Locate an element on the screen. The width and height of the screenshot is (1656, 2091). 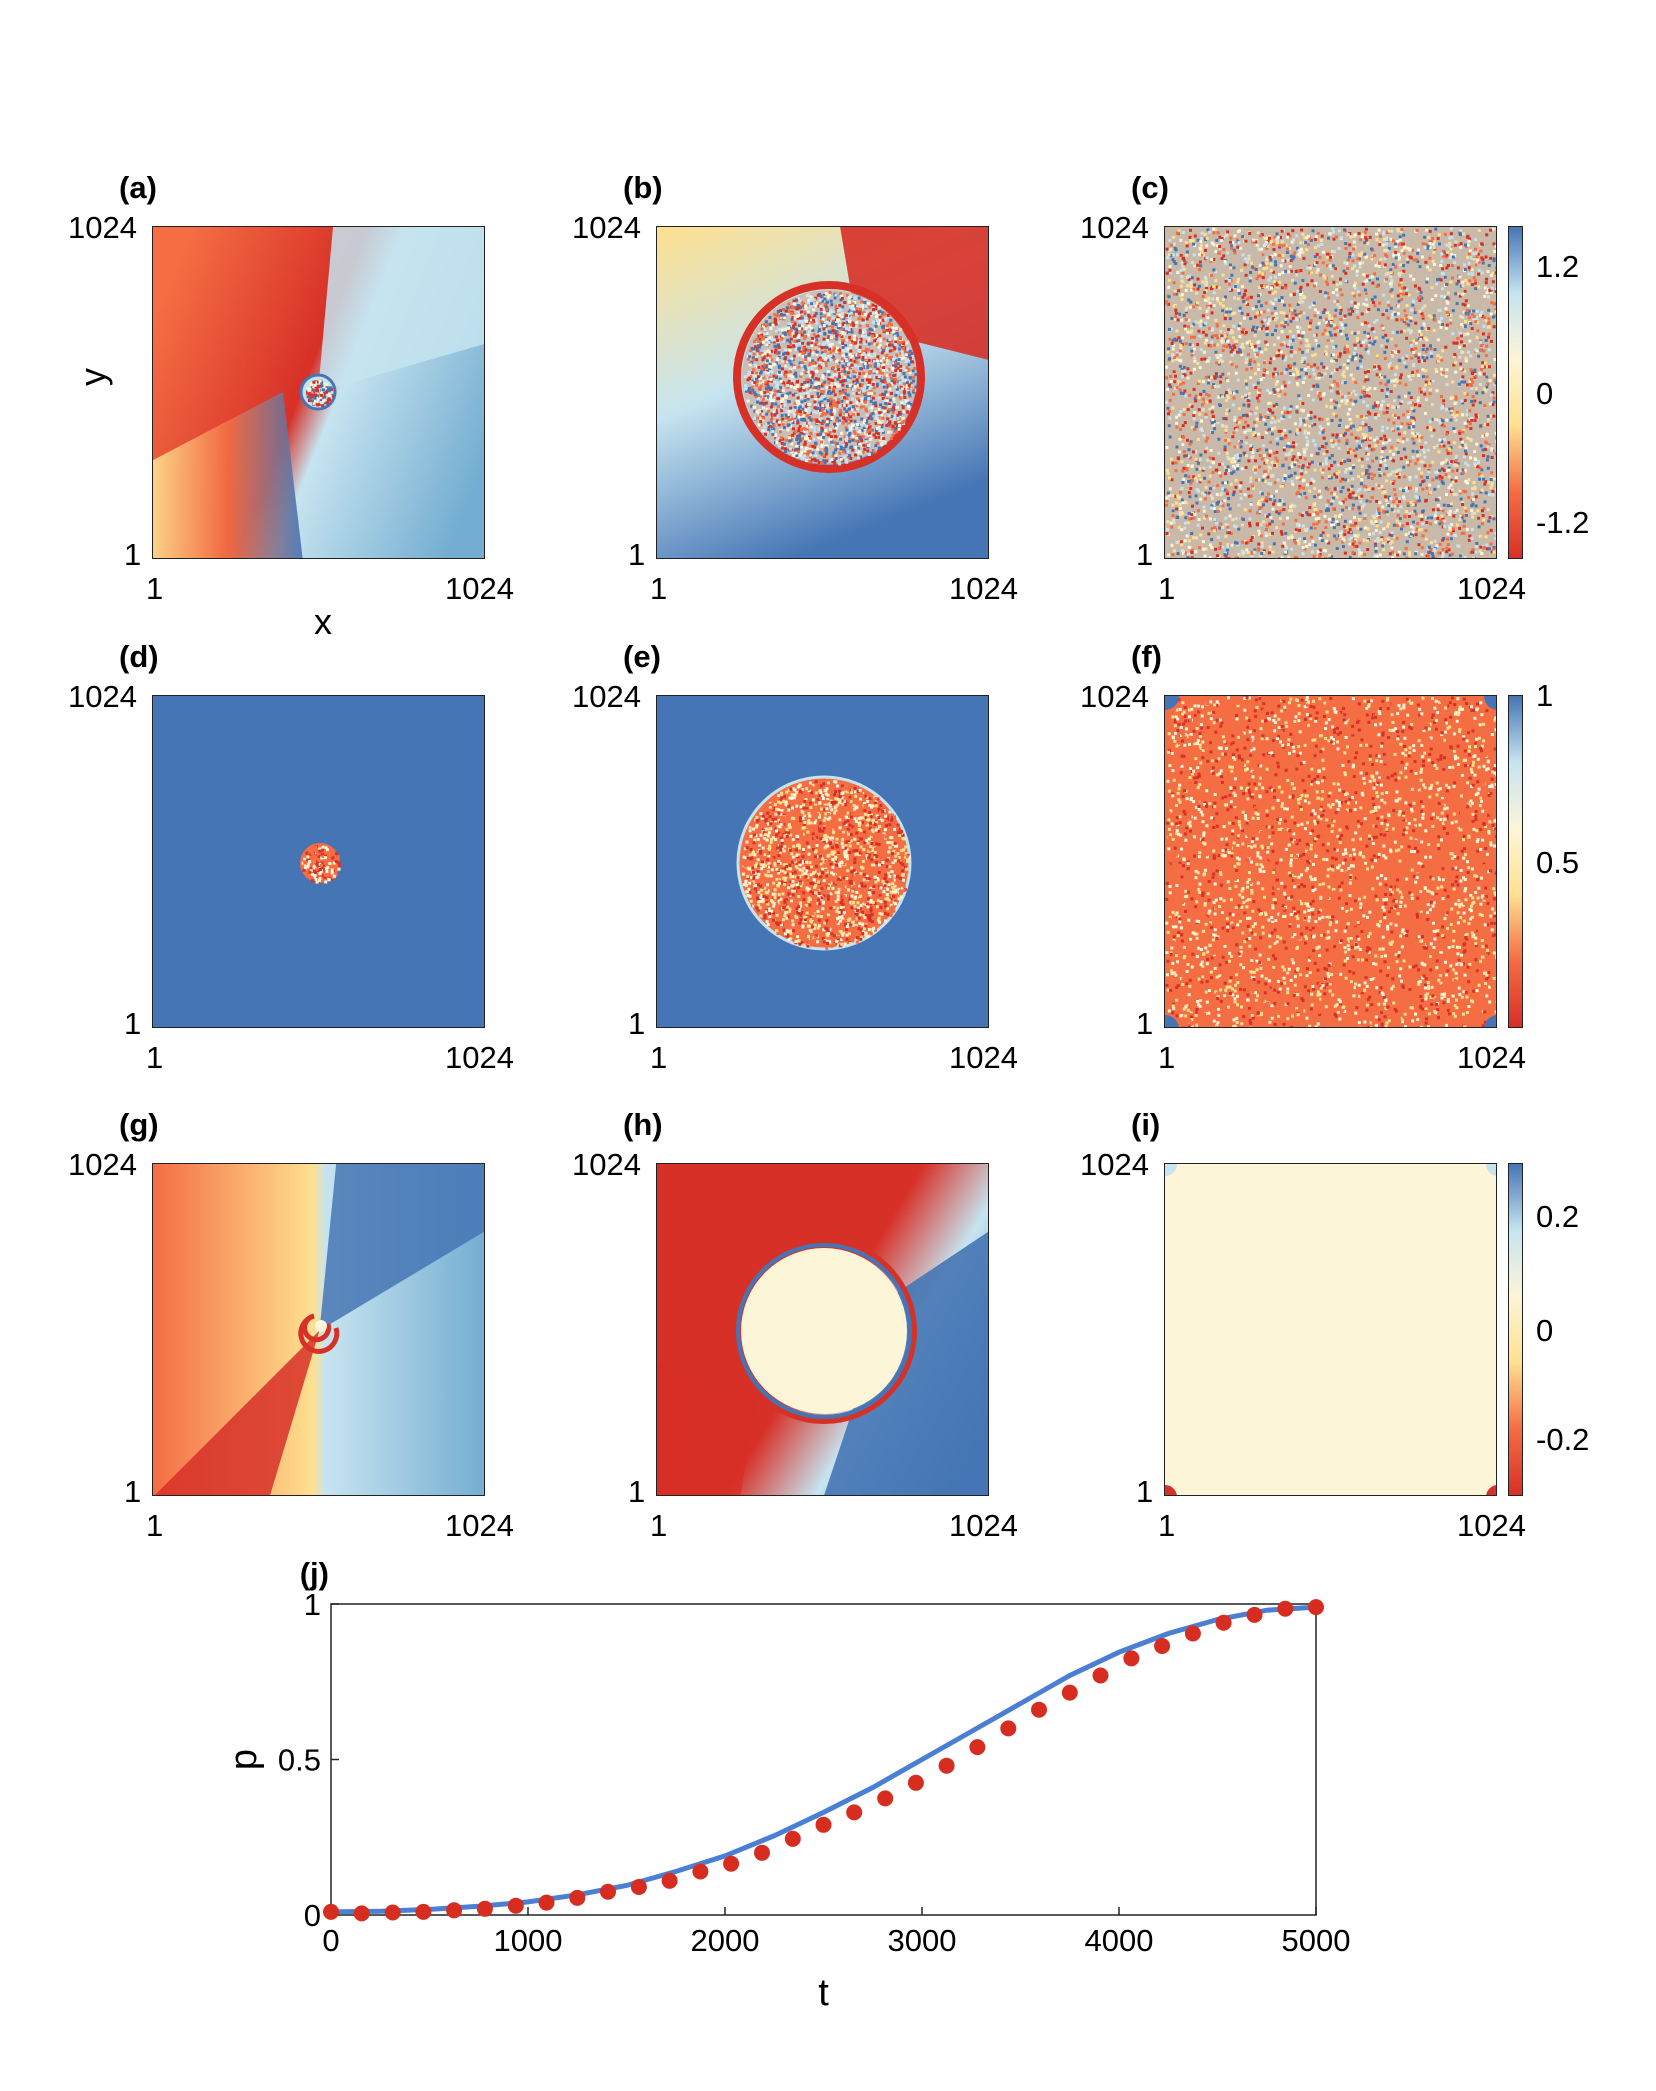
x-tick-label: 3000 is located at coordinates (922, 1940).